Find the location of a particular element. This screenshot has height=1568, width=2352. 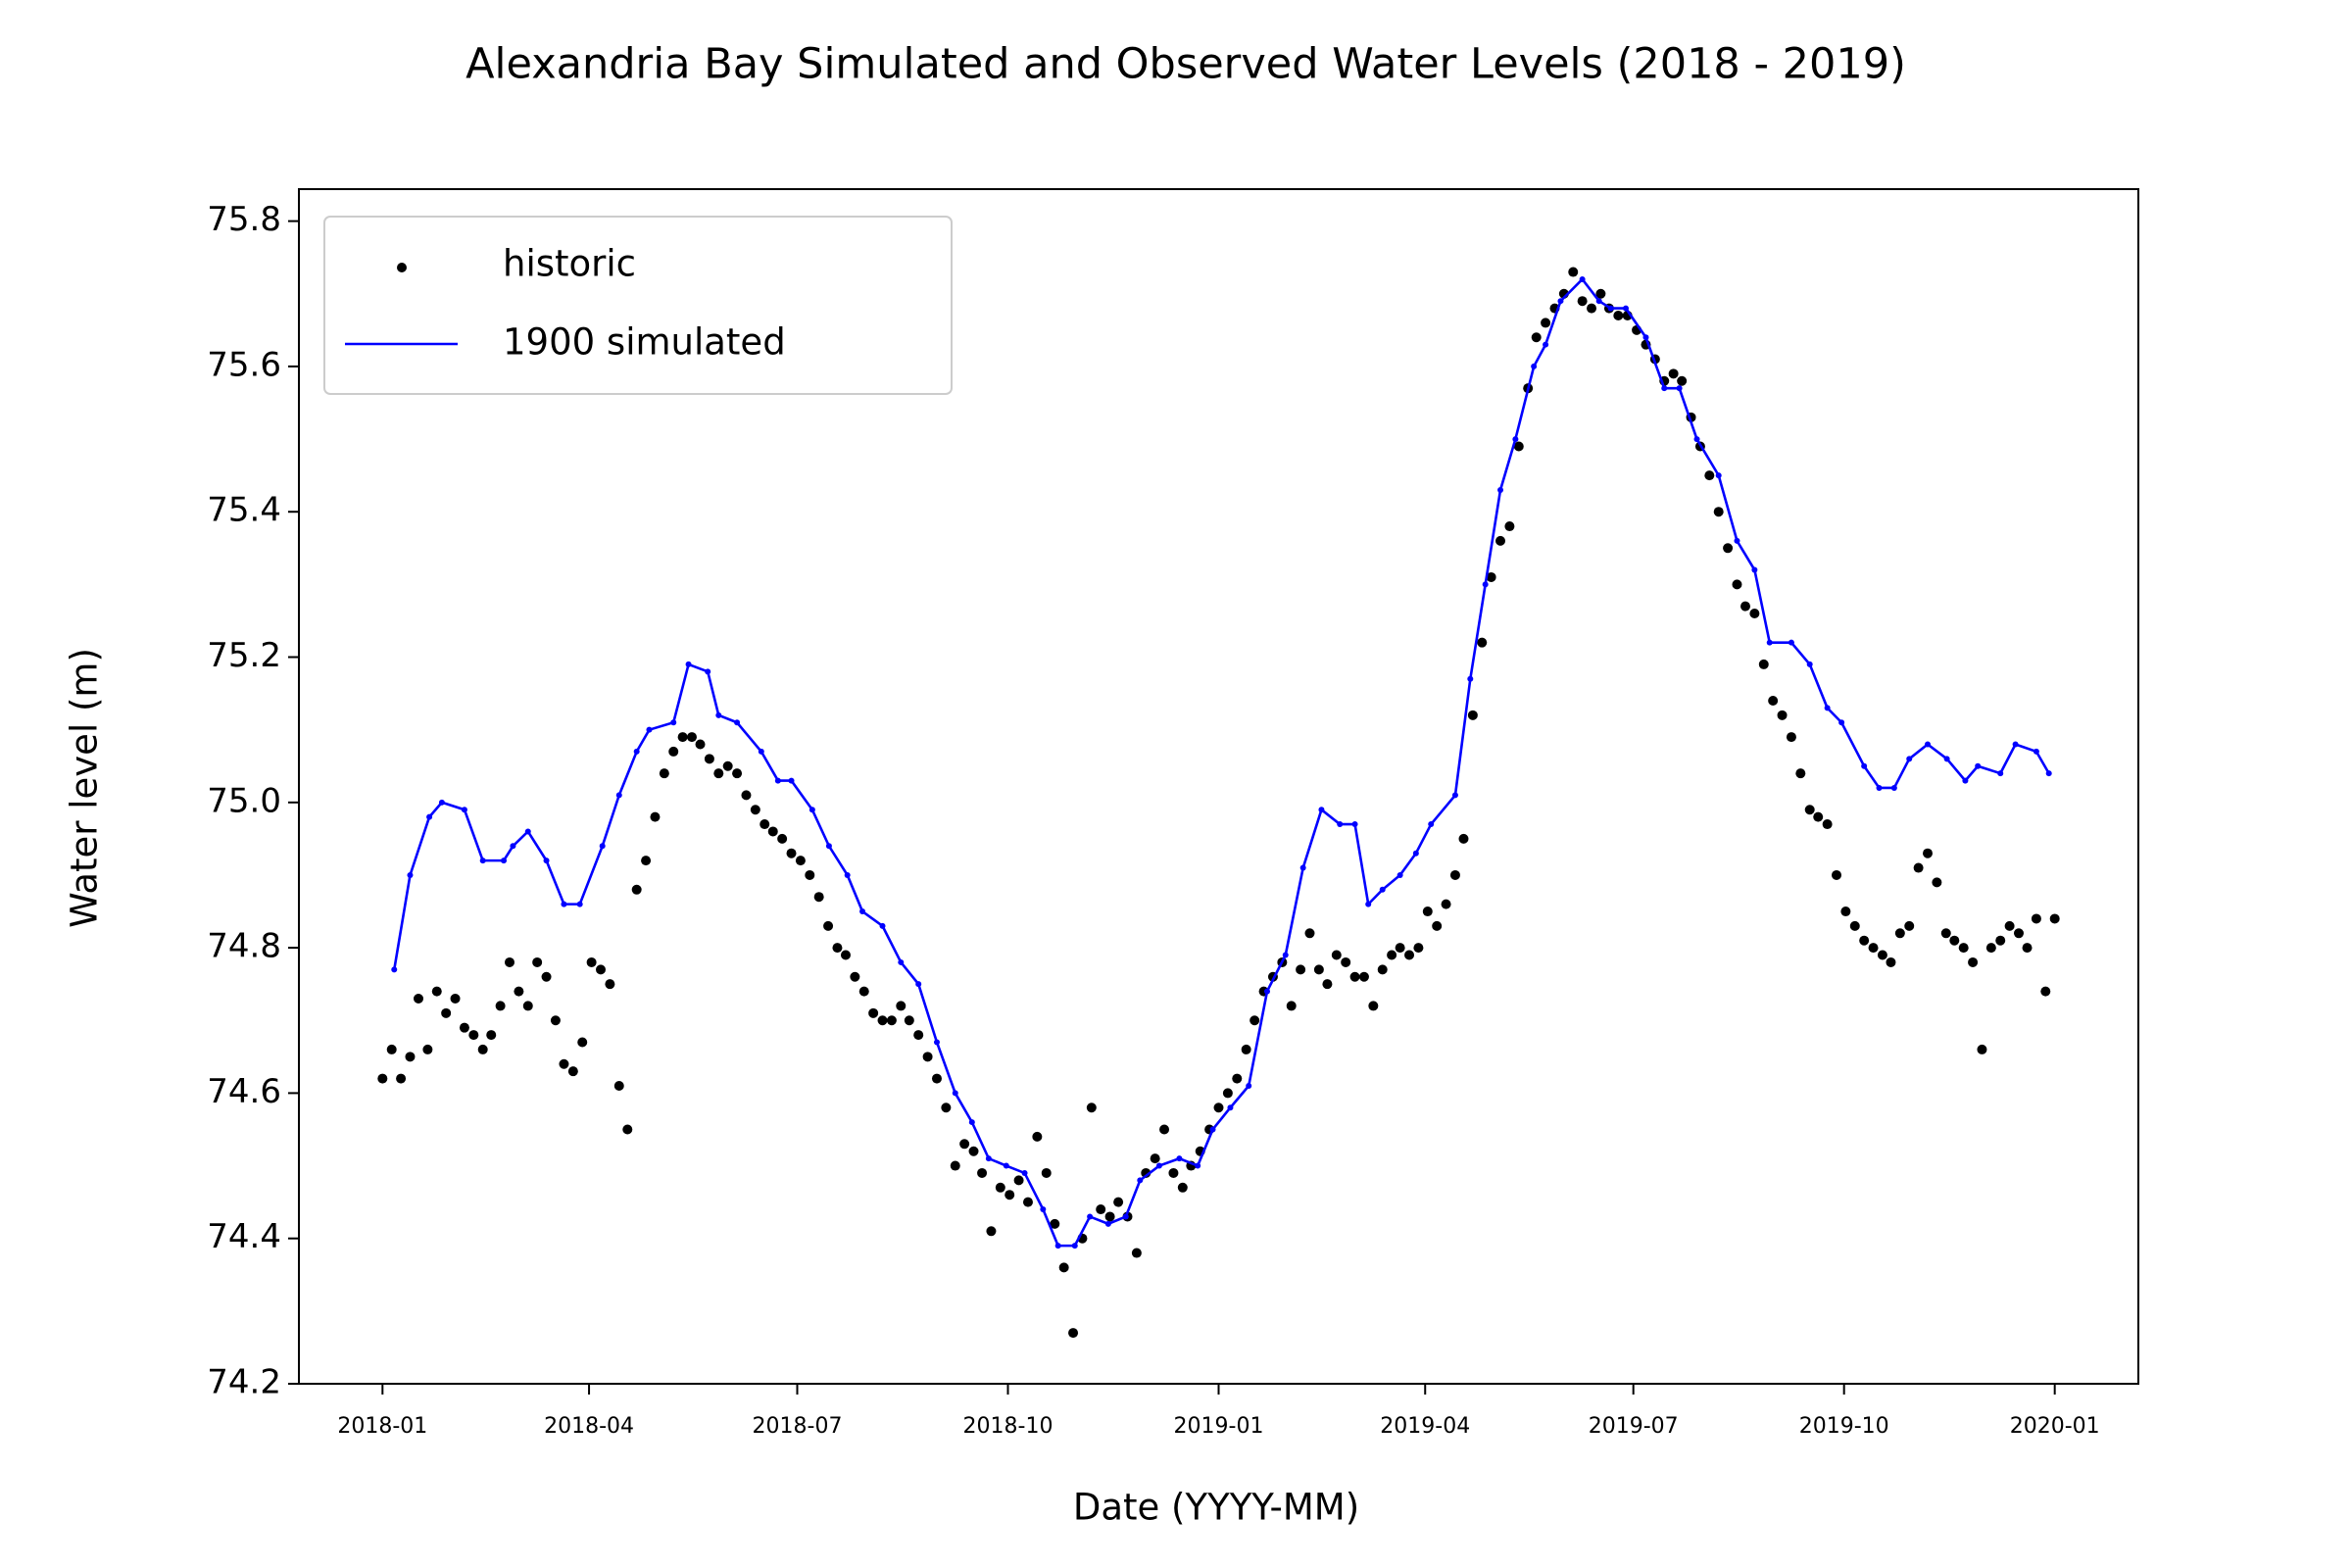

y-axis-label: Water level (m) is located at coordinates (85, 788).